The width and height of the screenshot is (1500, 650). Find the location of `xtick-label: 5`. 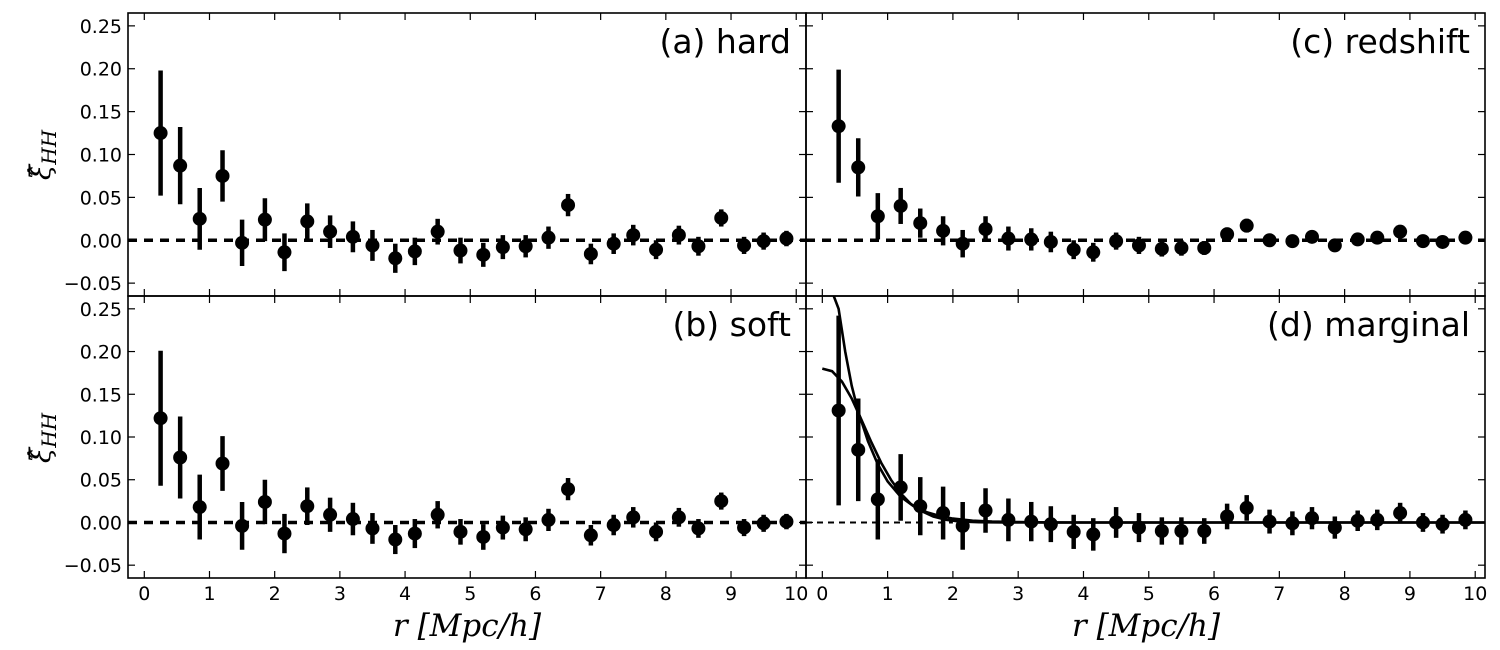

xtick-label: 5 is located at coordinates (1149, 594).